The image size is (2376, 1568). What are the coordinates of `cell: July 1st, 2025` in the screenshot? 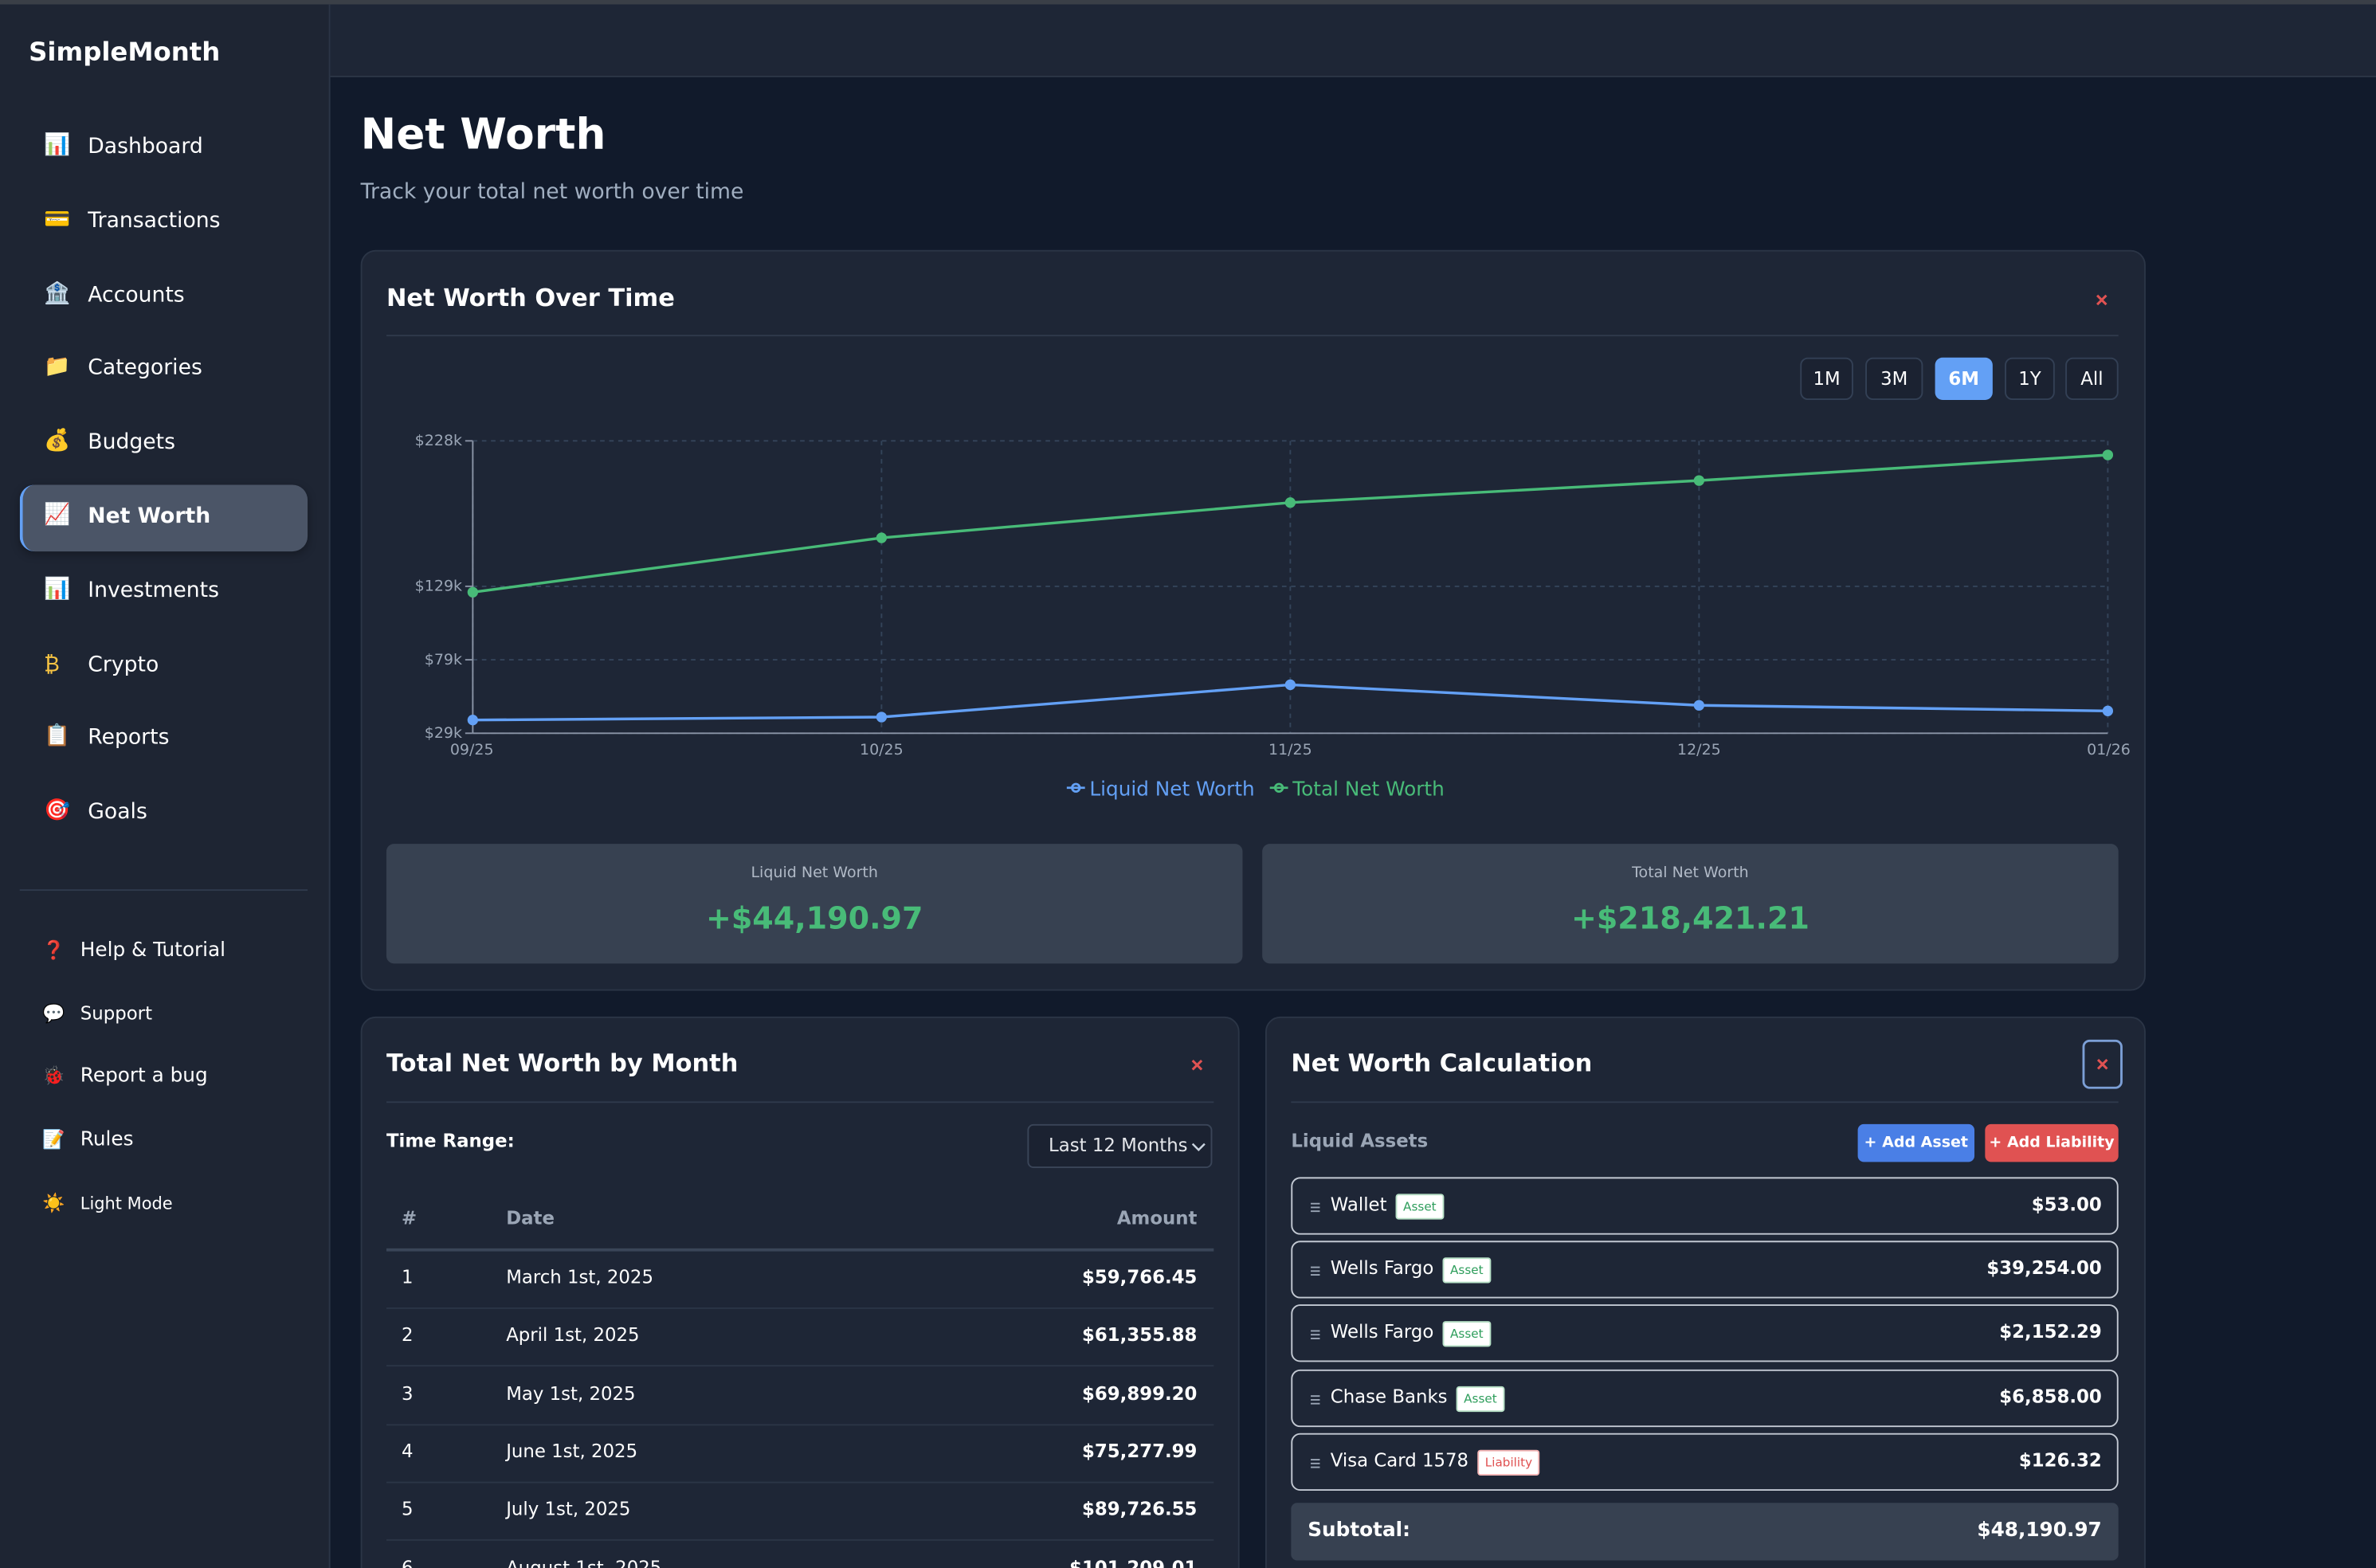 It's located at (568, 1509).